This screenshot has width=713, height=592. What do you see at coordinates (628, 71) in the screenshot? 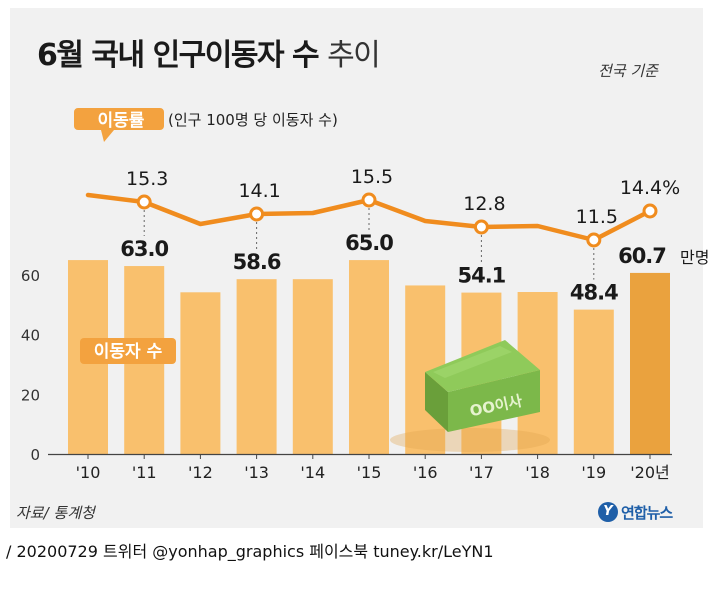
I see `basis-note: 전국 기준` at bounding box center [628, 71].